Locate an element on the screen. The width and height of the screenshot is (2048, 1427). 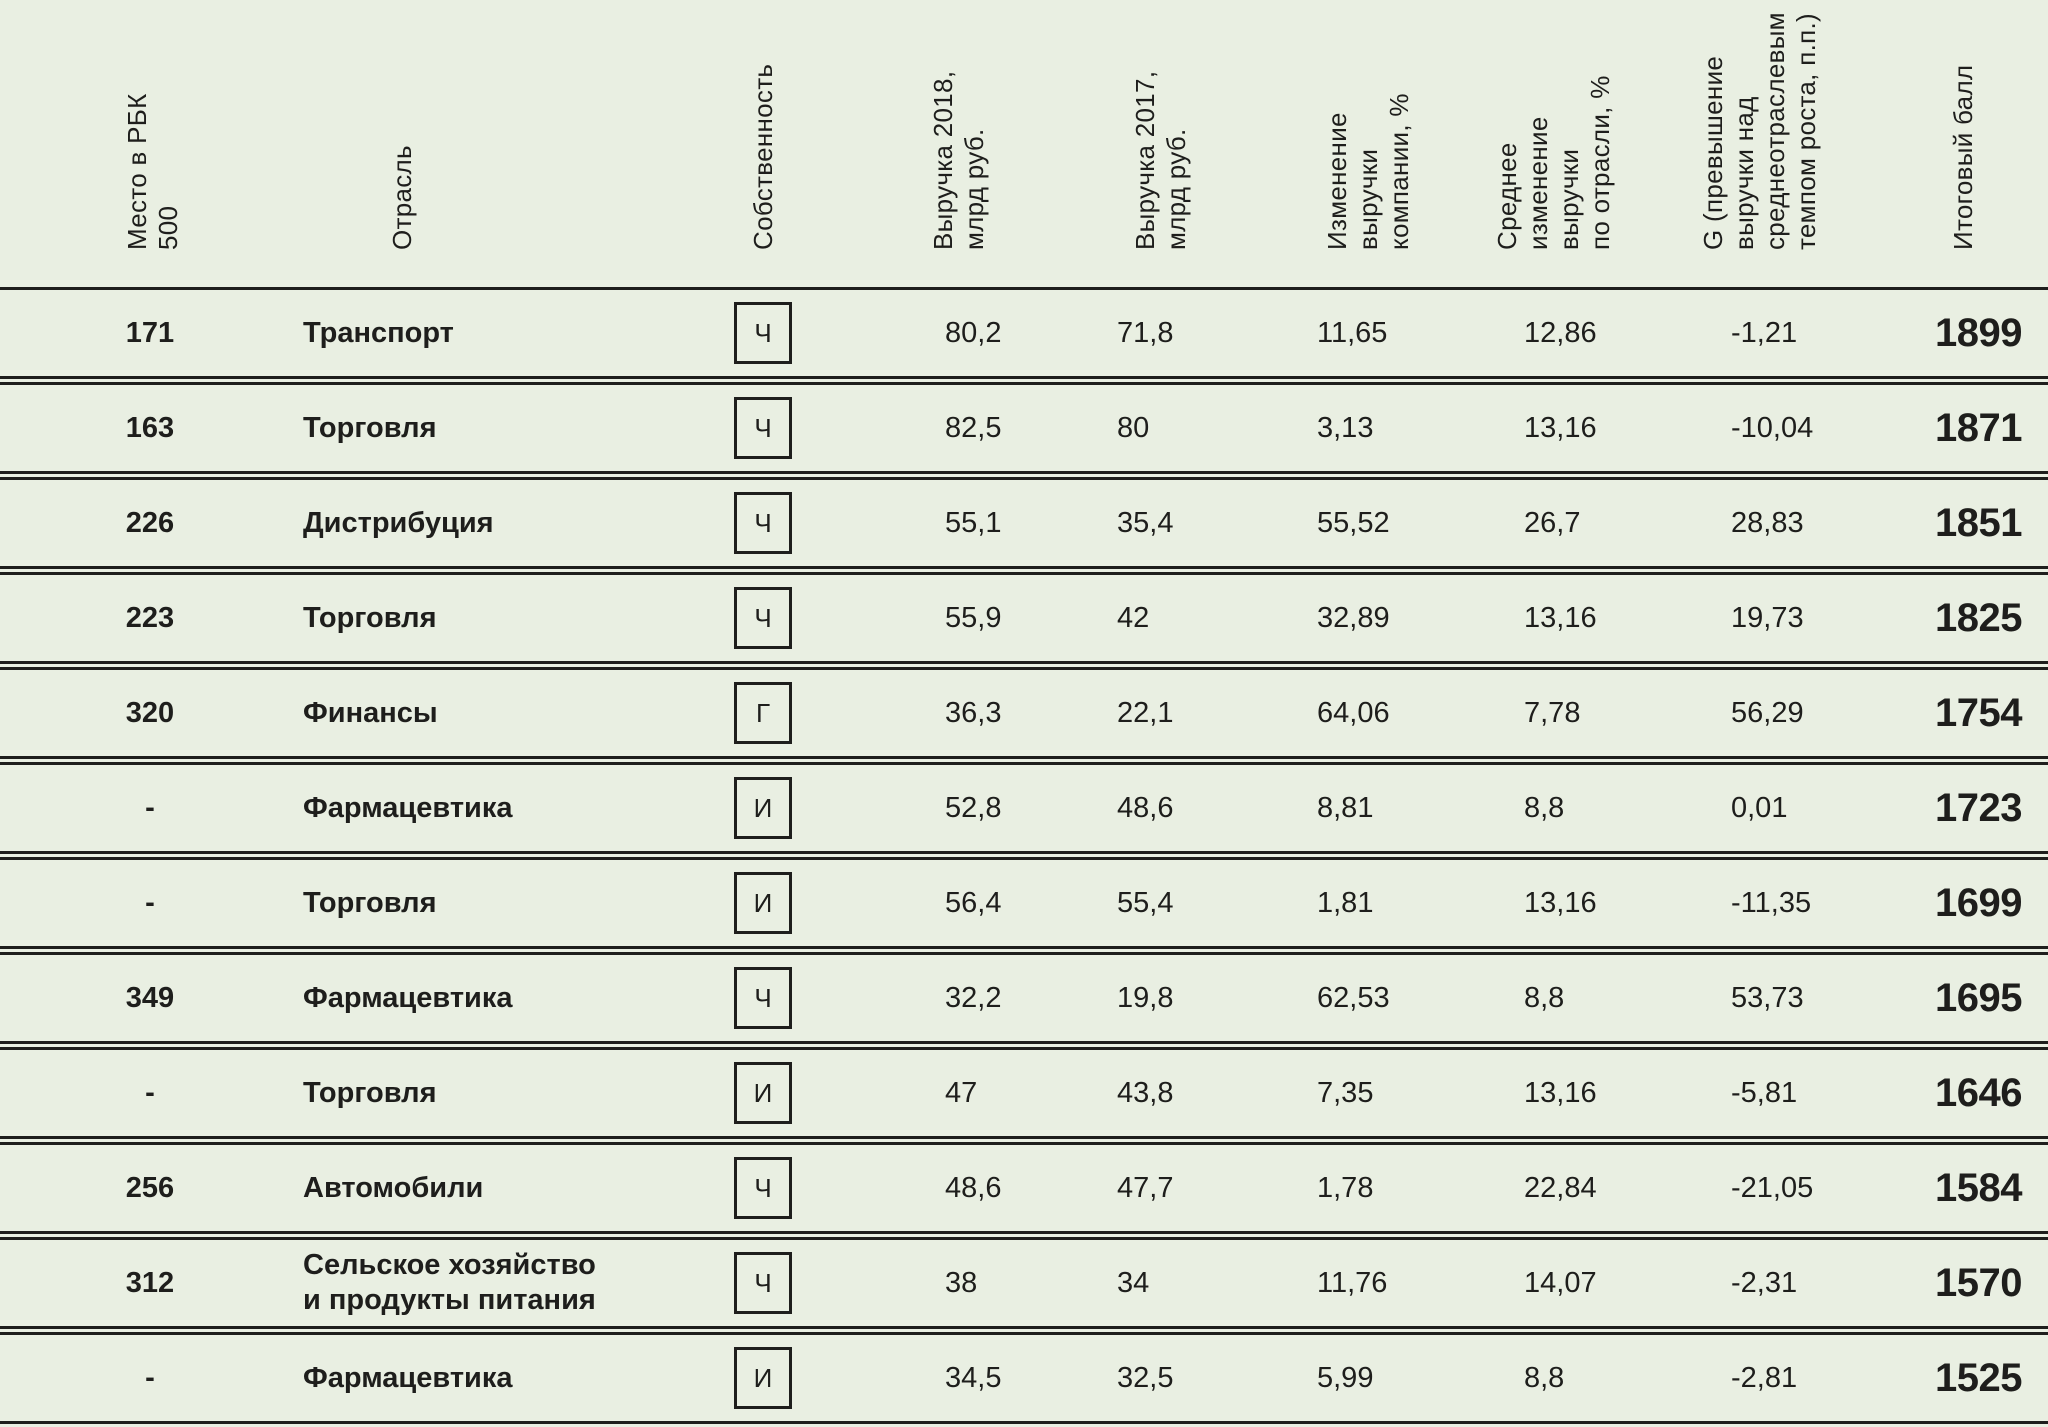
score-cell: 1899 is located at coordinates (1978, 332).